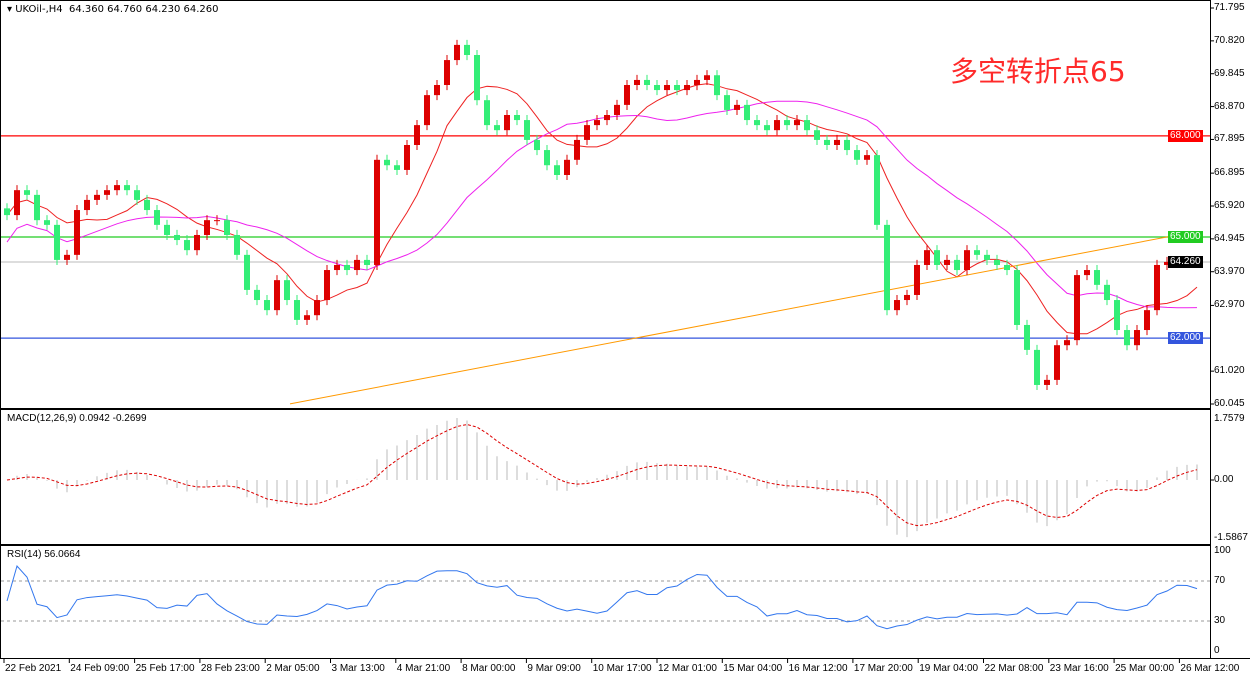  I want to click on price-tick-label: 68.870, so click(1229, 106).